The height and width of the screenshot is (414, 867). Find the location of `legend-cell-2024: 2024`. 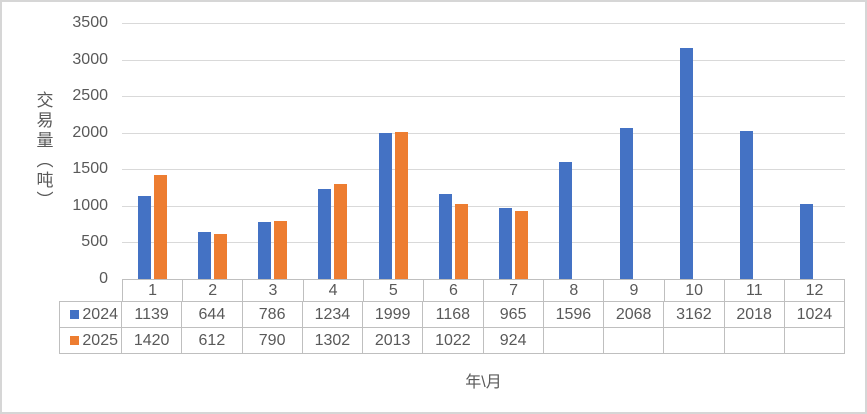

legend-cell-2024: 2024 is located at coordinates (91, 315).